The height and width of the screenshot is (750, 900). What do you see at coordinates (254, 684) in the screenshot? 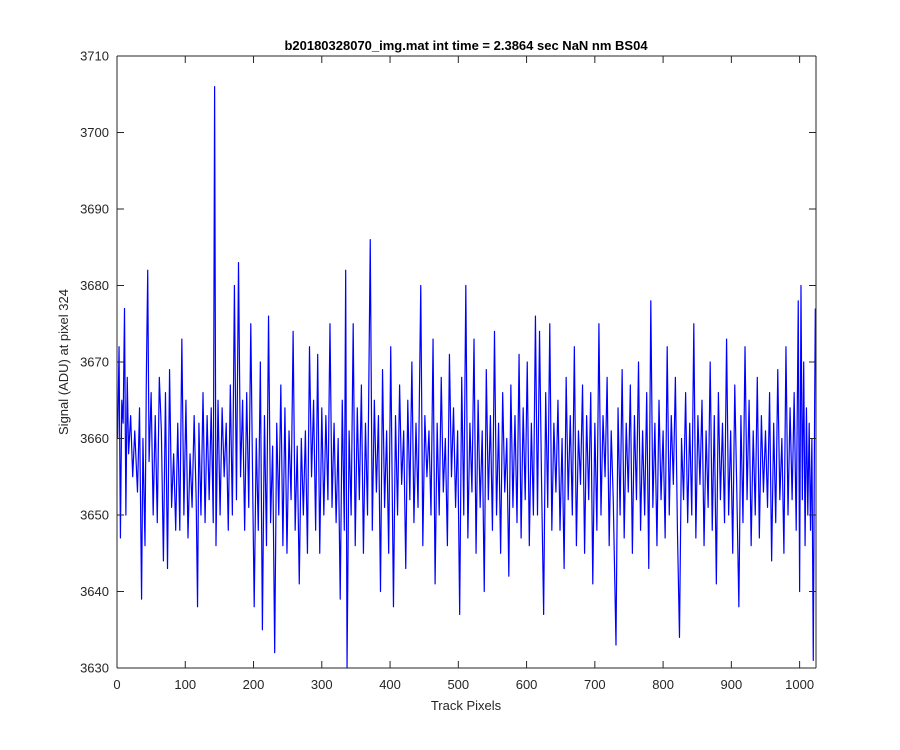
I see `x-tick-label: 200` at bounding box center [254, 684].